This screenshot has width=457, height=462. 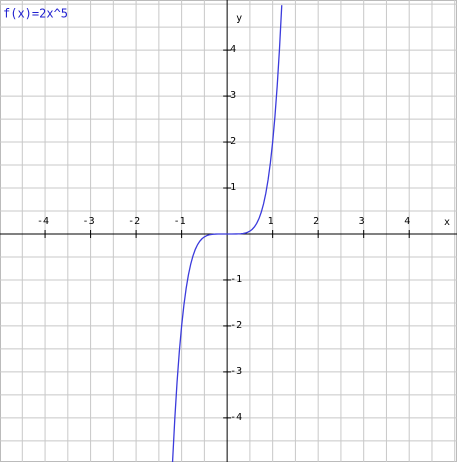 What do you see at coordinates (233, 49) in the screenshot?
I see `y-tick-label: 4` at bounding box center [233, 49].